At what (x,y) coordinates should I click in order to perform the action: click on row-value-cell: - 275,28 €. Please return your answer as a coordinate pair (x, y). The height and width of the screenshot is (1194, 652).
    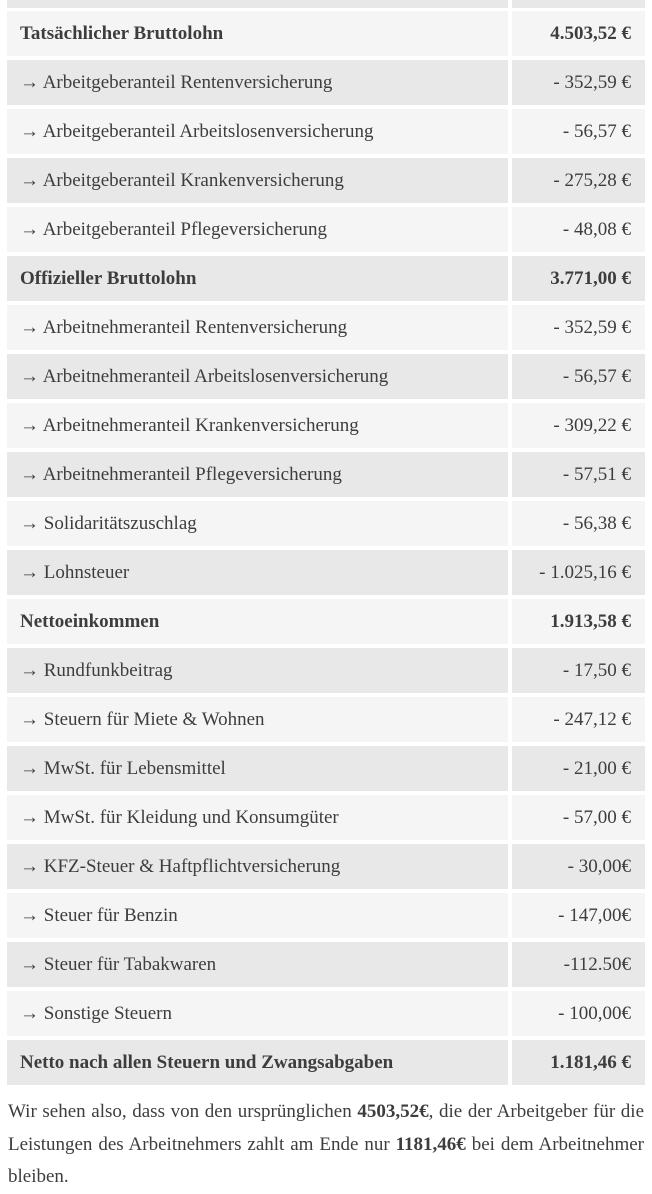
    Looking at the image, I should click on (578, 180).